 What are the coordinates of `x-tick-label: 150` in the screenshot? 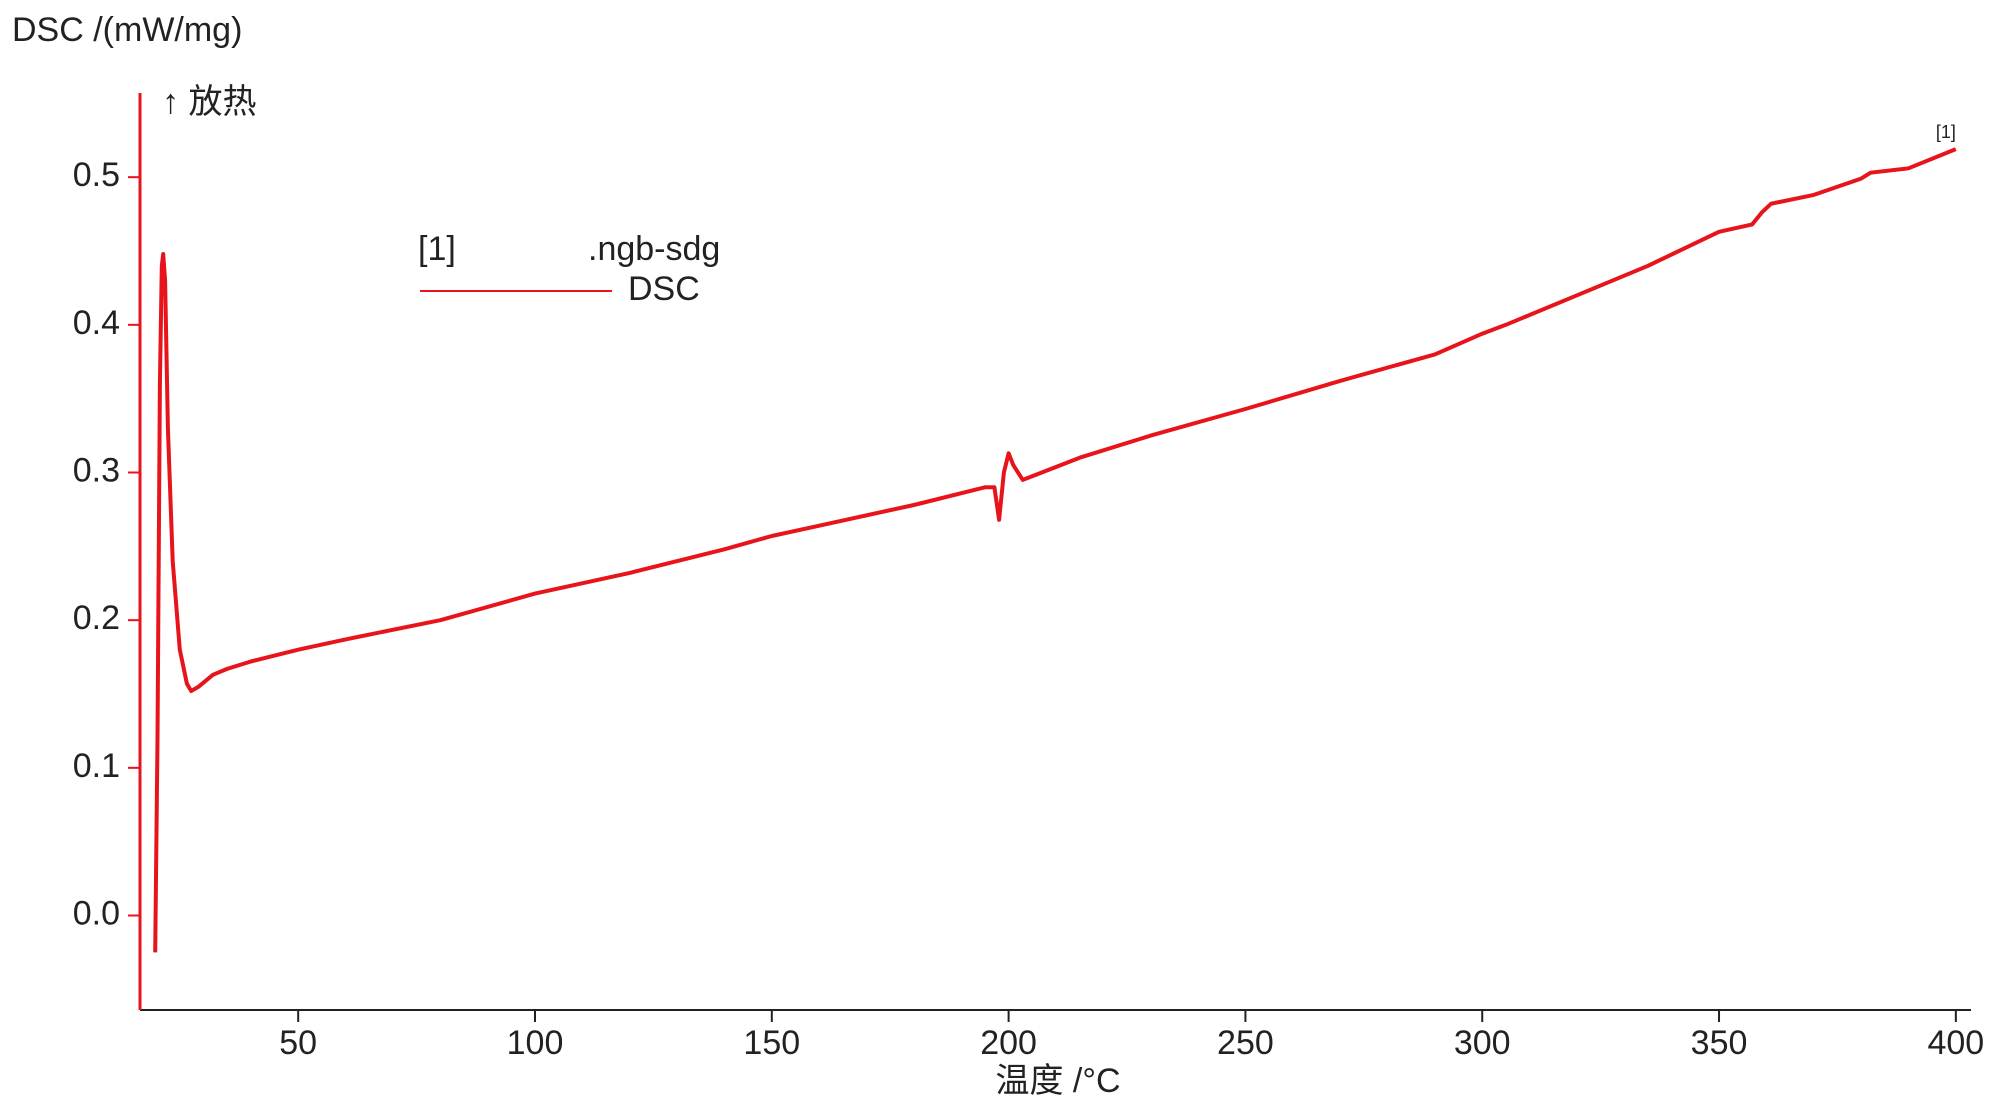 It's located at (771, 1043).